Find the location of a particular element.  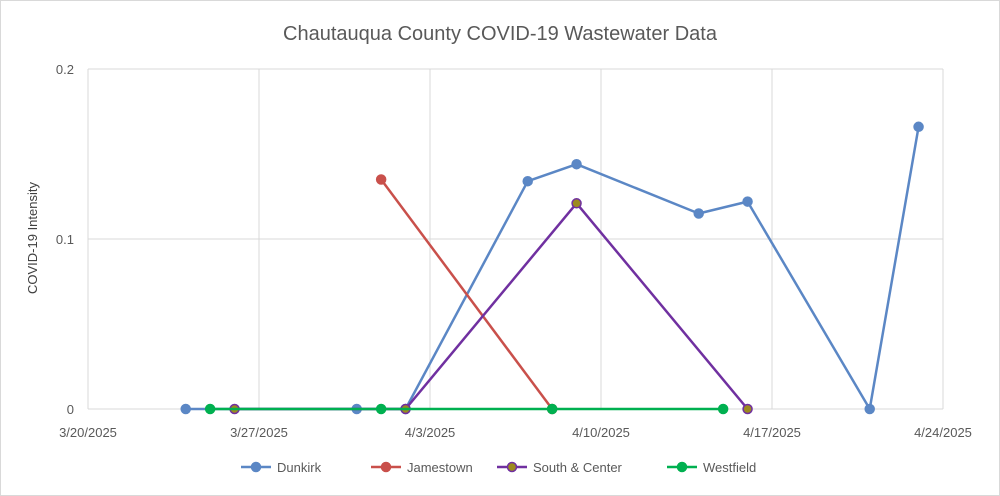

legend-label: Jamestown is located at coordinates (440, 467).